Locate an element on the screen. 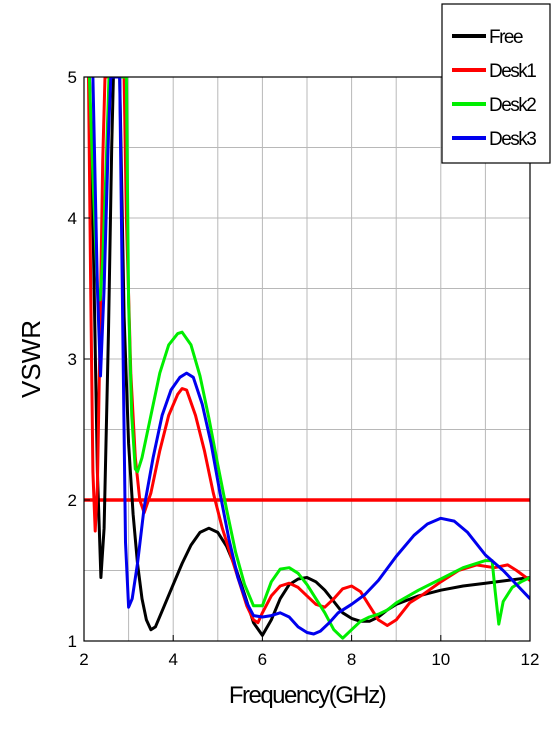 This screenshot has height=735, width=553. x-tick-label: 12 is located at coordinates (530, 659).